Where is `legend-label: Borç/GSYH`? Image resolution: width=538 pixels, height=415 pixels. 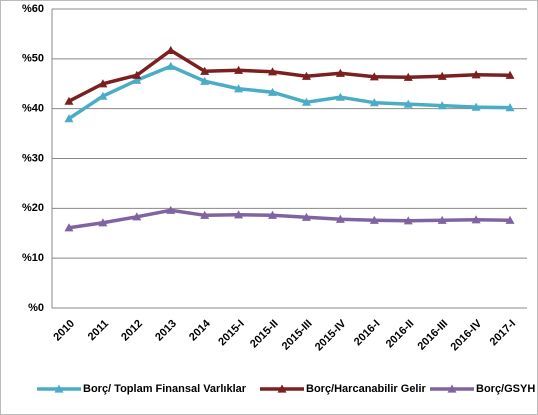
legend-label: Borç/GSYH is located at coordinates (505, 389).